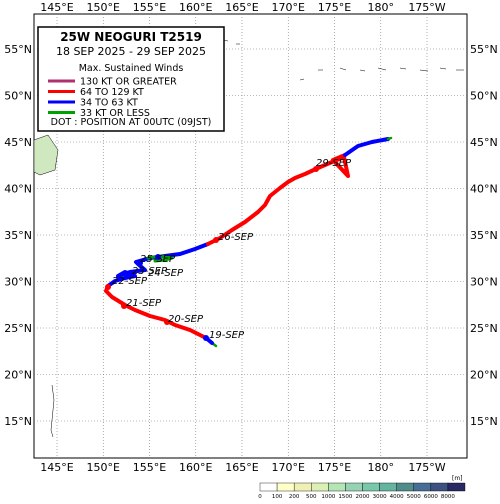  I want to click on date-label: 26-SEP, so click(236, 237).